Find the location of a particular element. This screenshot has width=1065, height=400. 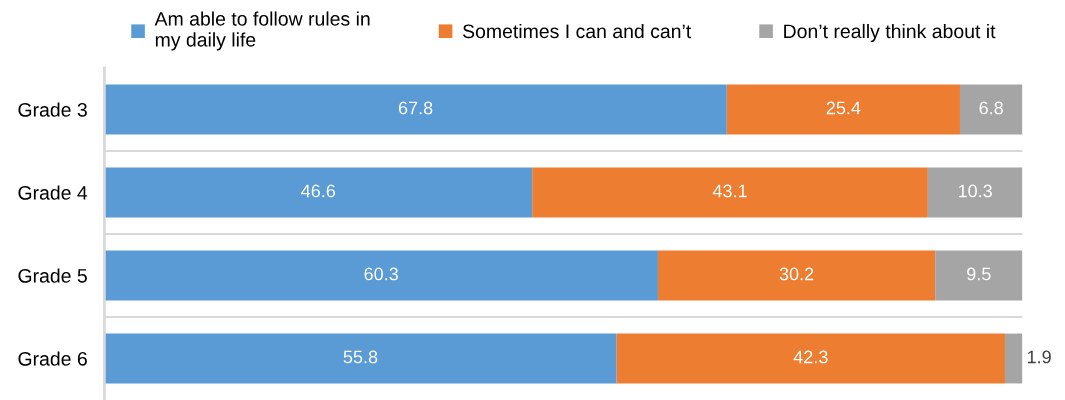

data-label: 67.8 is located at coordinates (415, 108).